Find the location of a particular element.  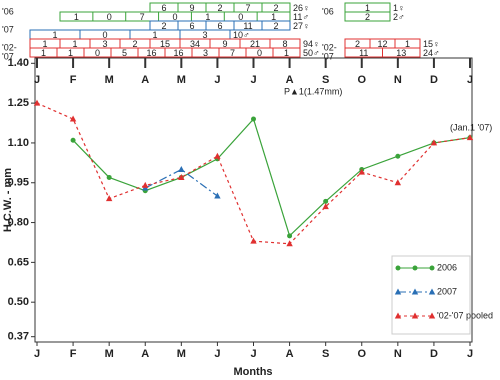

top-month-label: A is located at coordinates (145, 80).